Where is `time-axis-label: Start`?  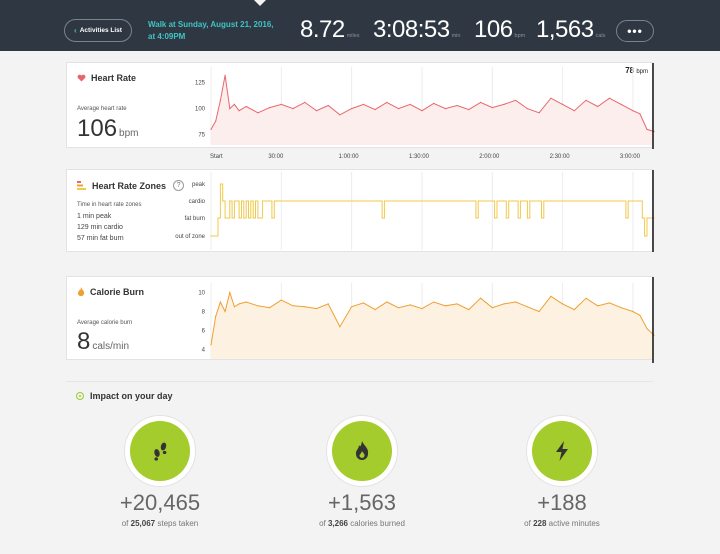 time-axis-label: Start is located at coordinates (216, 157).